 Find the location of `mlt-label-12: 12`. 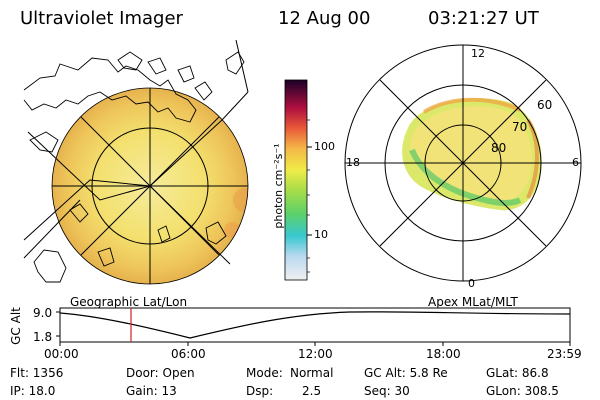

mlt-label-12: 12 is located at coordinates (478, 53).